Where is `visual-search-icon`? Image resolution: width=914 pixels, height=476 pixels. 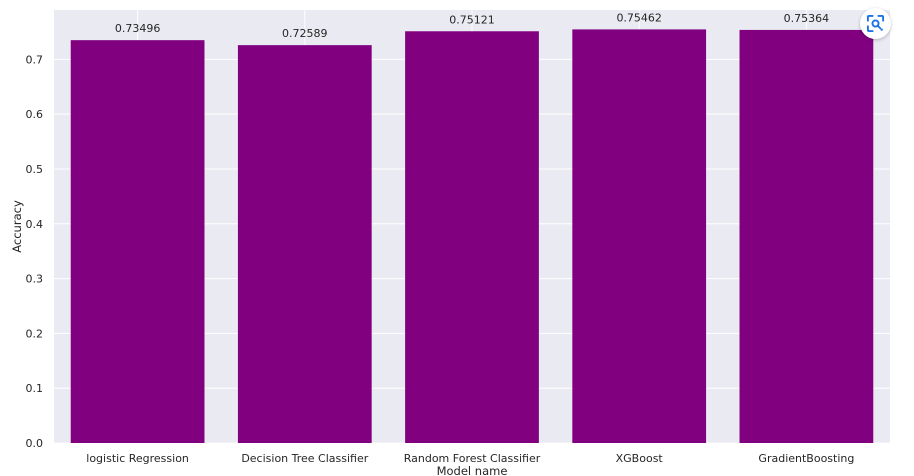
visual-search-icon is located at coordinates (875, 23).